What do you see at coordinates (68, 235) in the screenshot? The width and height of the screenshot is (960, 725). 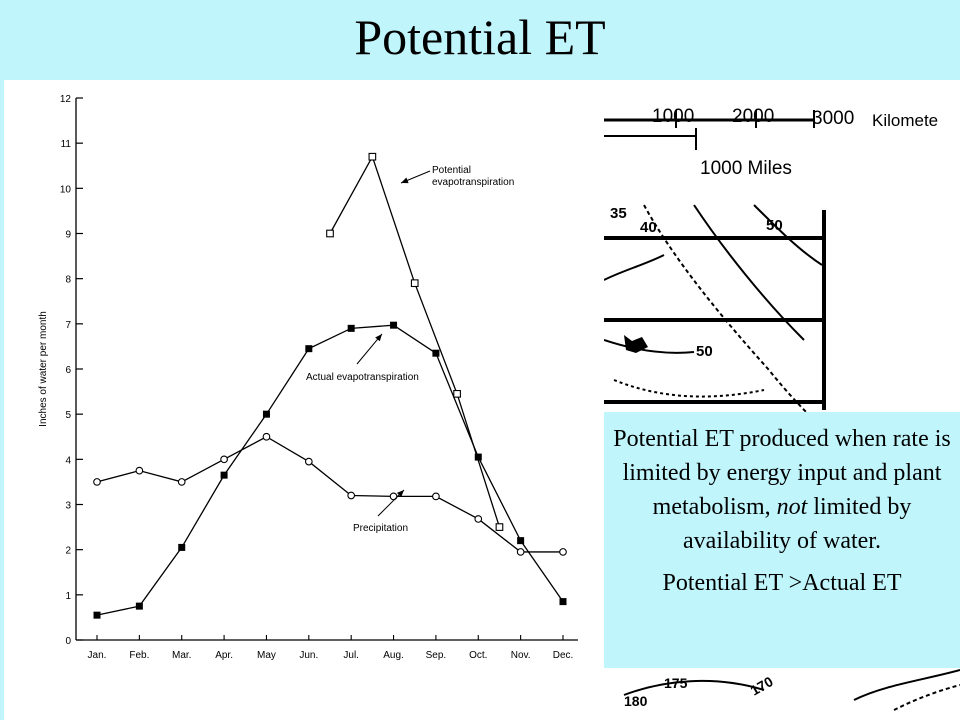 I see `y-tick-label: 9` at bounding box center [68, 235].